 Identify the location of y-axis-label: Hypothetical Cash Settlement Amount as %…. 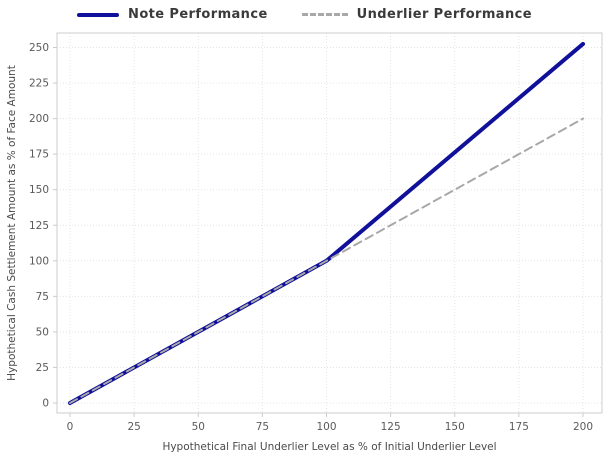
(12, 223).